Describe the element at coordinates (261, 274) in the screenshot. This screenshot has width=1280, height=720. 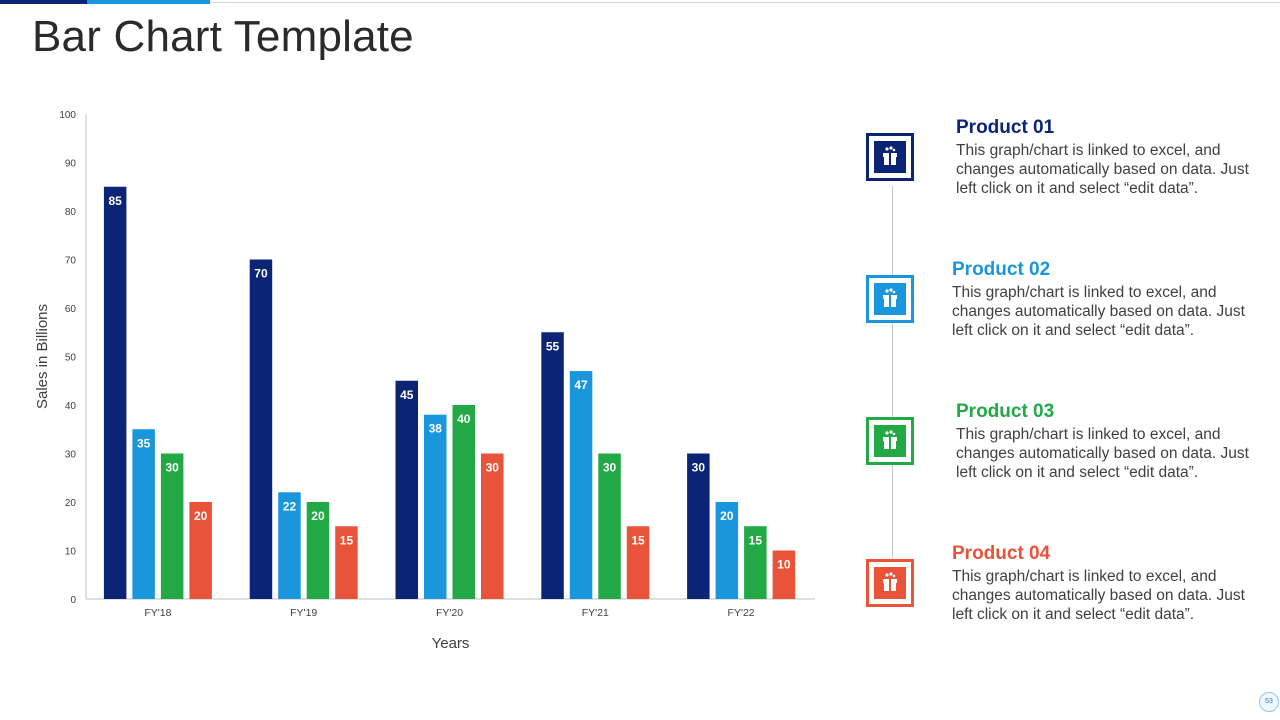
I see `bar-value-label: 70` at that location.